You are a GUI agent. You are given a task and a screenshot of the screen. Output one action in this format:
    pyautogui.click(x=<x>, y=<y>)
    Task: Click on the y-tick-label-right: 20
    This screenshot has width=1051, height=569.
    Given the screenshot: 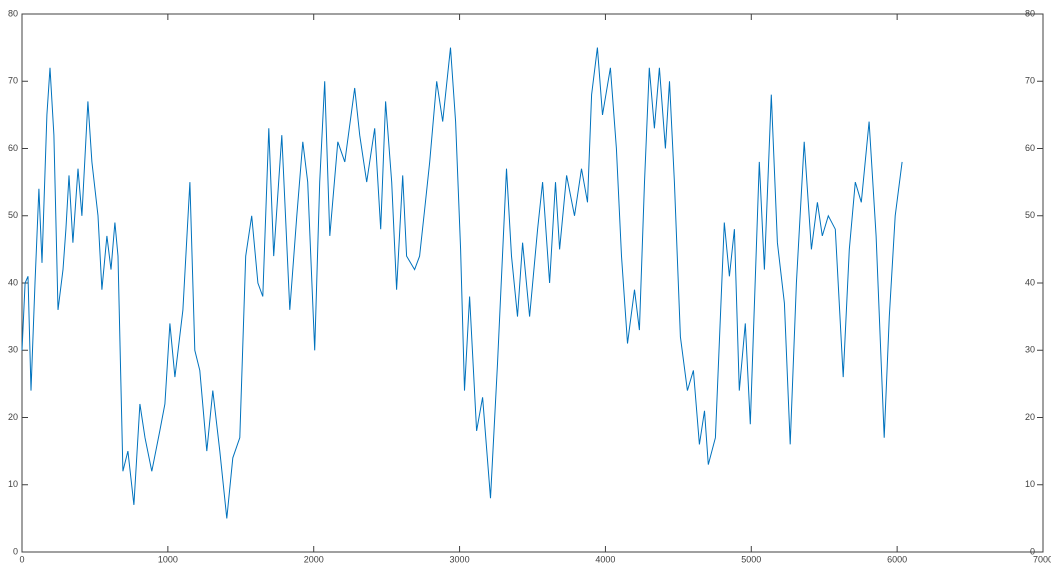 What is the action you would take?
    pyautogui.click(x=1030, y=417)
    